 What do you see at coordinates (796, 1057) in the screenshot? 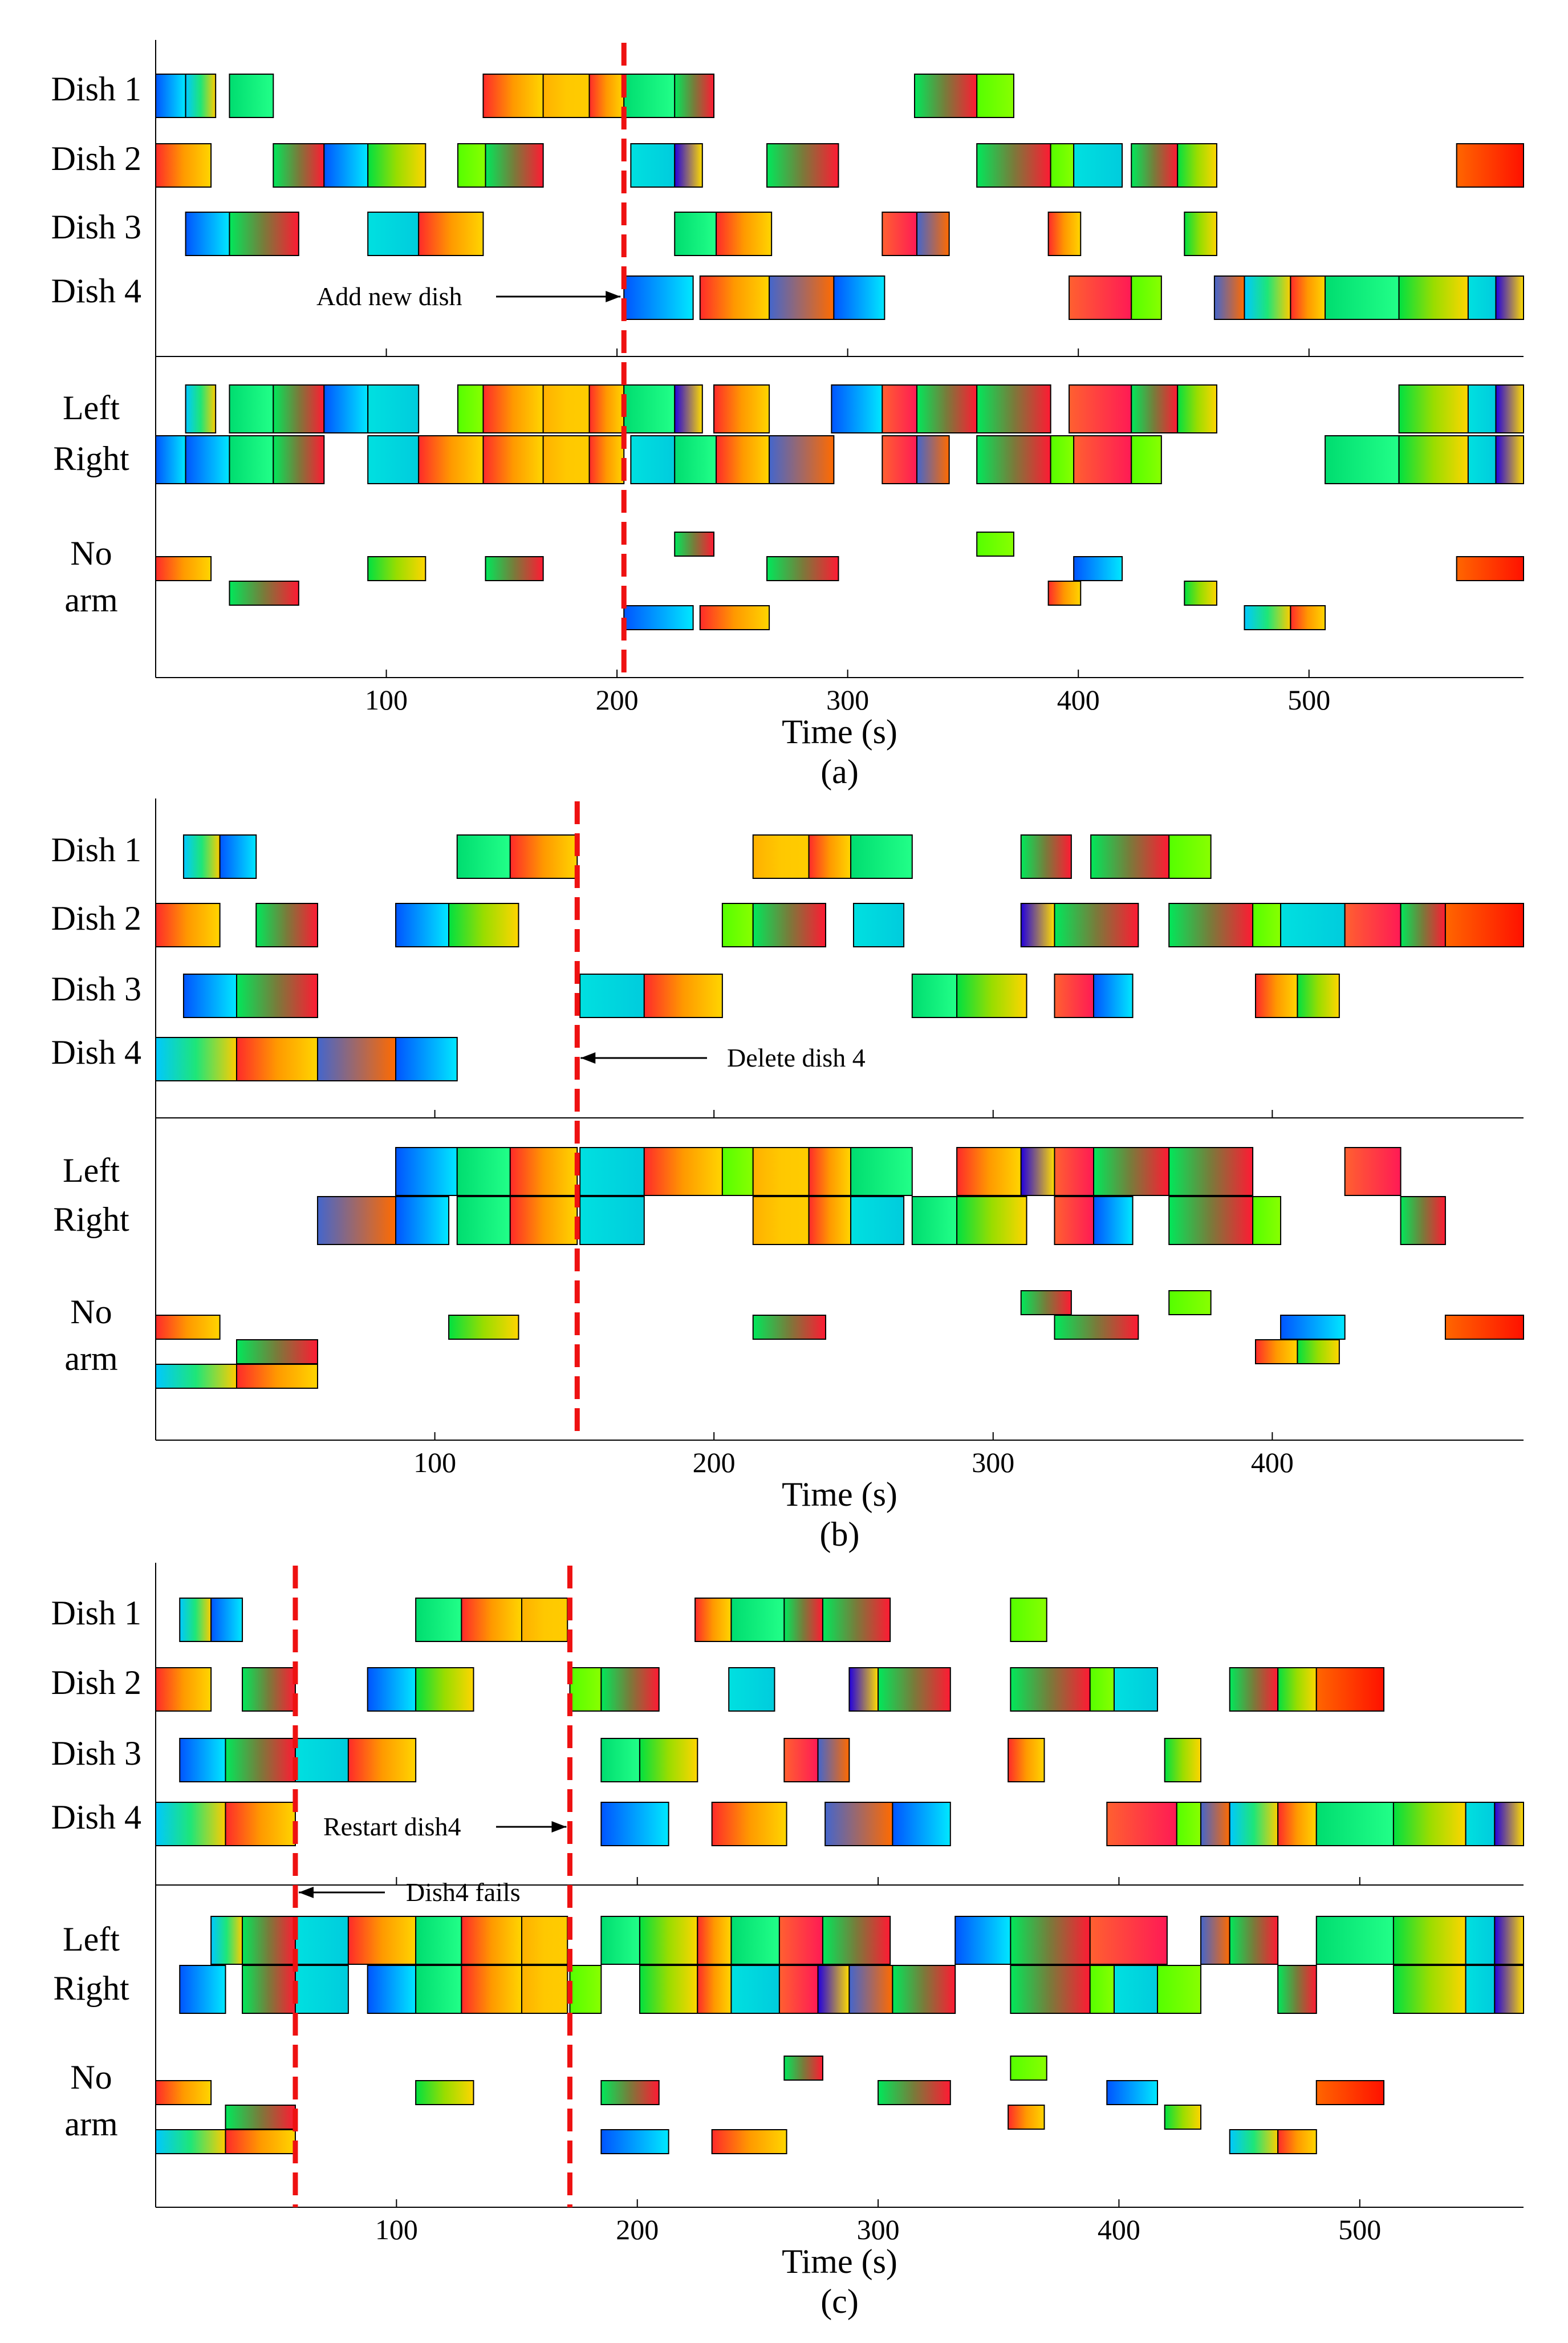
I see `annotation-delete-dish-4: Delete dish 4` at bounding box center [796, 1057].